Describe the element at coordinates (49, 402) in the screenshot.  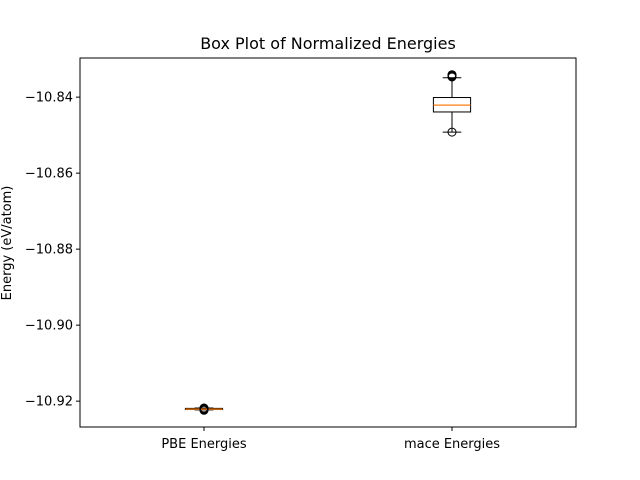
I see `y-tick-label: −10.92` at that location.